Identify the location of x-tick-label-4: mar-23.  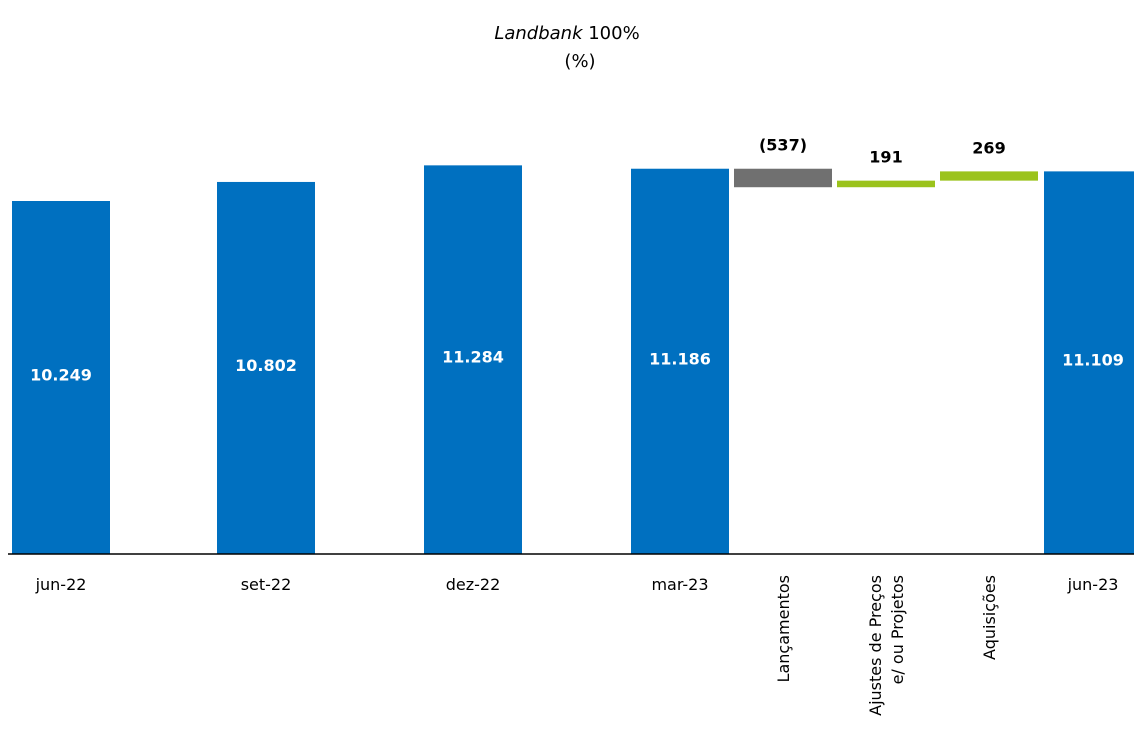
(679, 584).